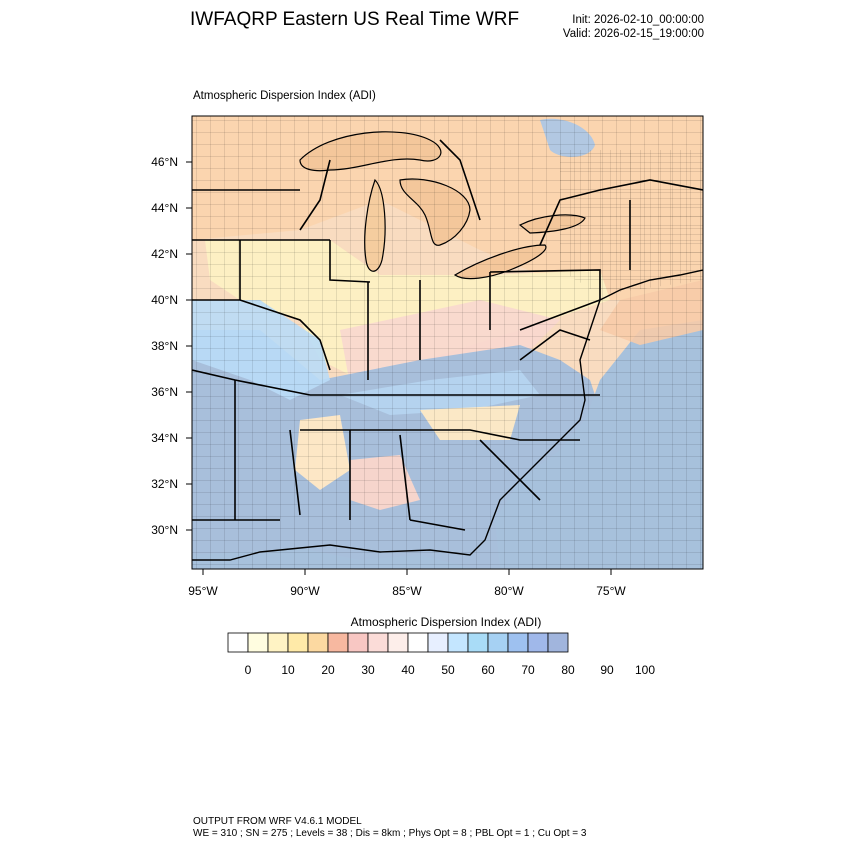  What do you see at coordinates (203, 591) in the screenshot?
I see `lon-label: 95°W` at bounding box center [203, 591].